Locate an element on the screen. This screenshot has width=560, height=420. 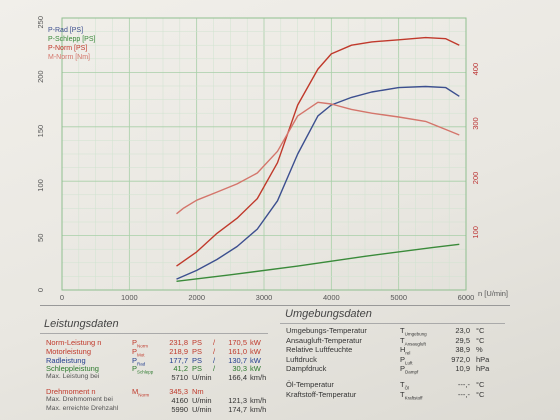
x-tick-label: 2000 is located at coordinates (196, 297).